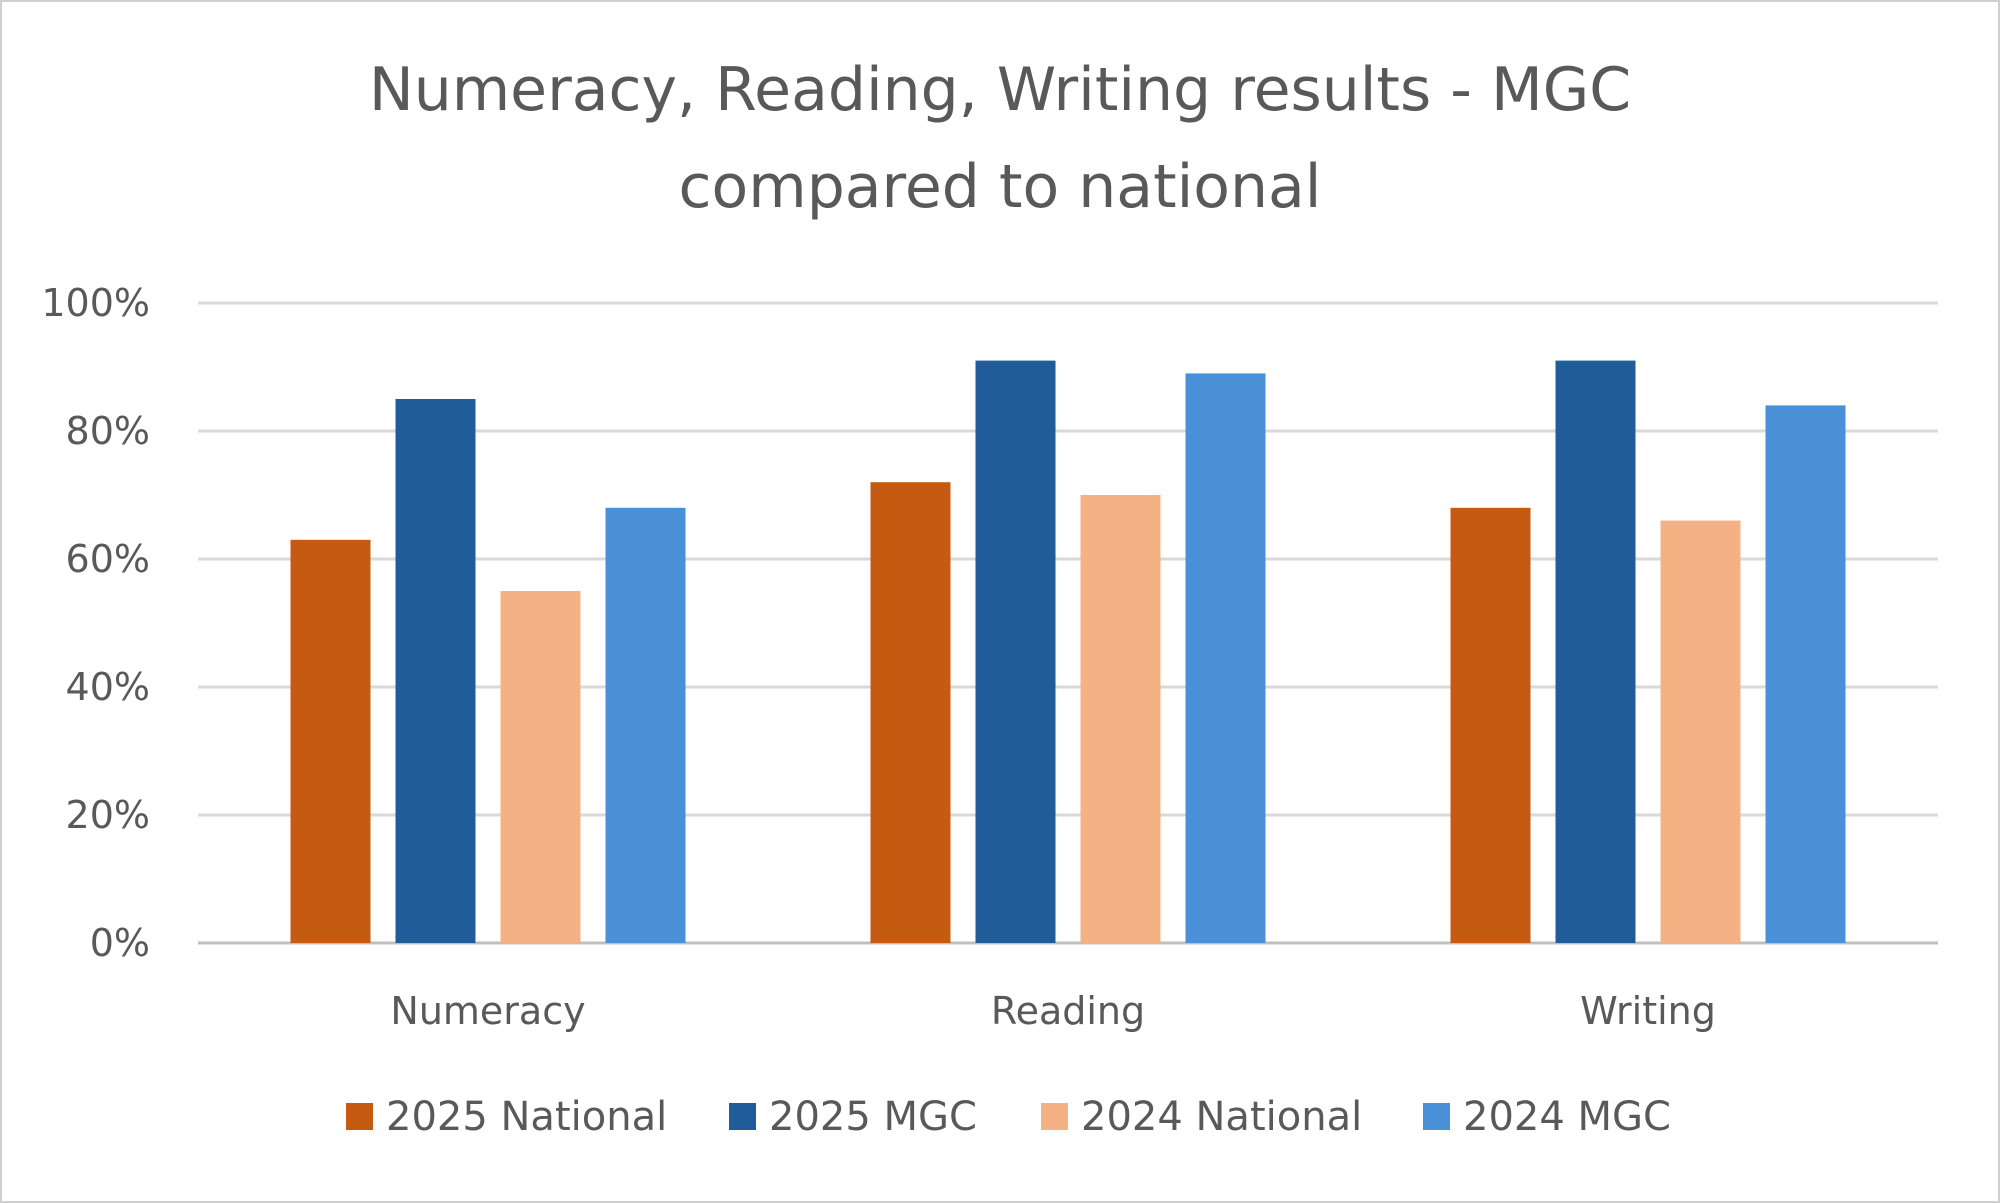 This screenshot has width=2000, height=1203. What do you see at coordinates (540, 767) in the screenshot?
I see `bar-numeracy-2024-national` at bounding box center [540, 767].